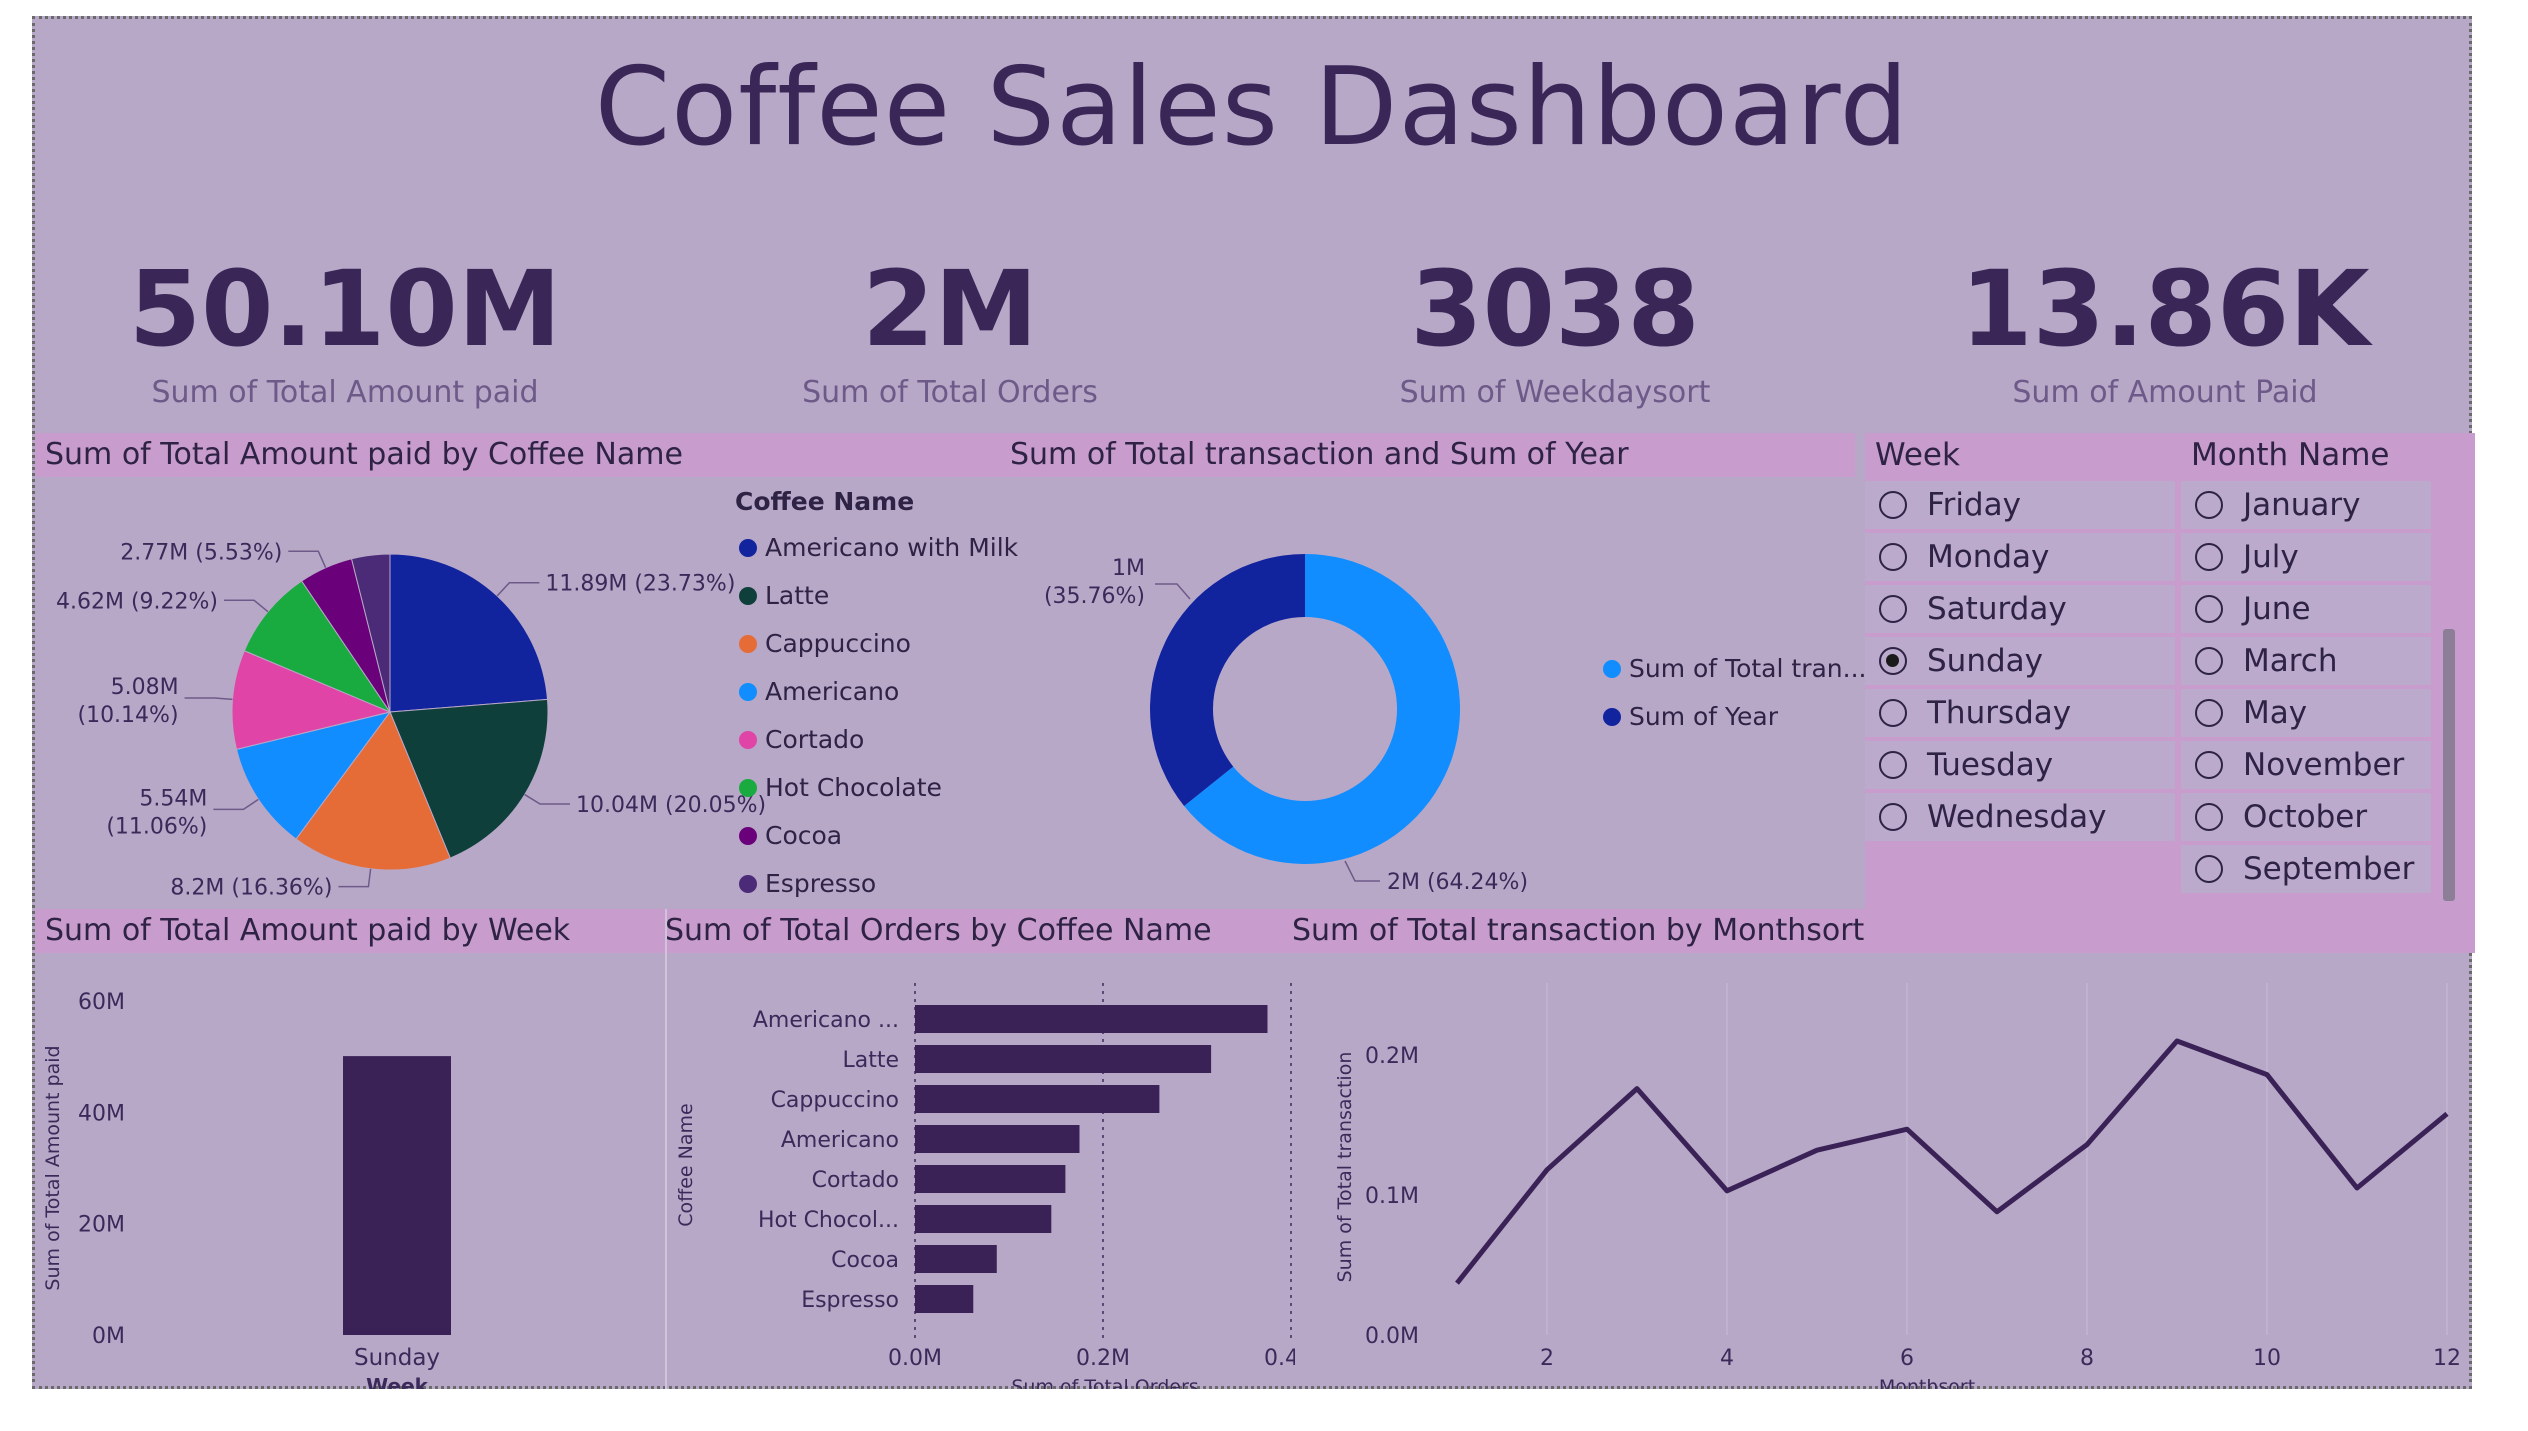 The width and height of the screenshot is (2528, 1431). I want to click on month-slicer-label: October, so click(2305, 817).